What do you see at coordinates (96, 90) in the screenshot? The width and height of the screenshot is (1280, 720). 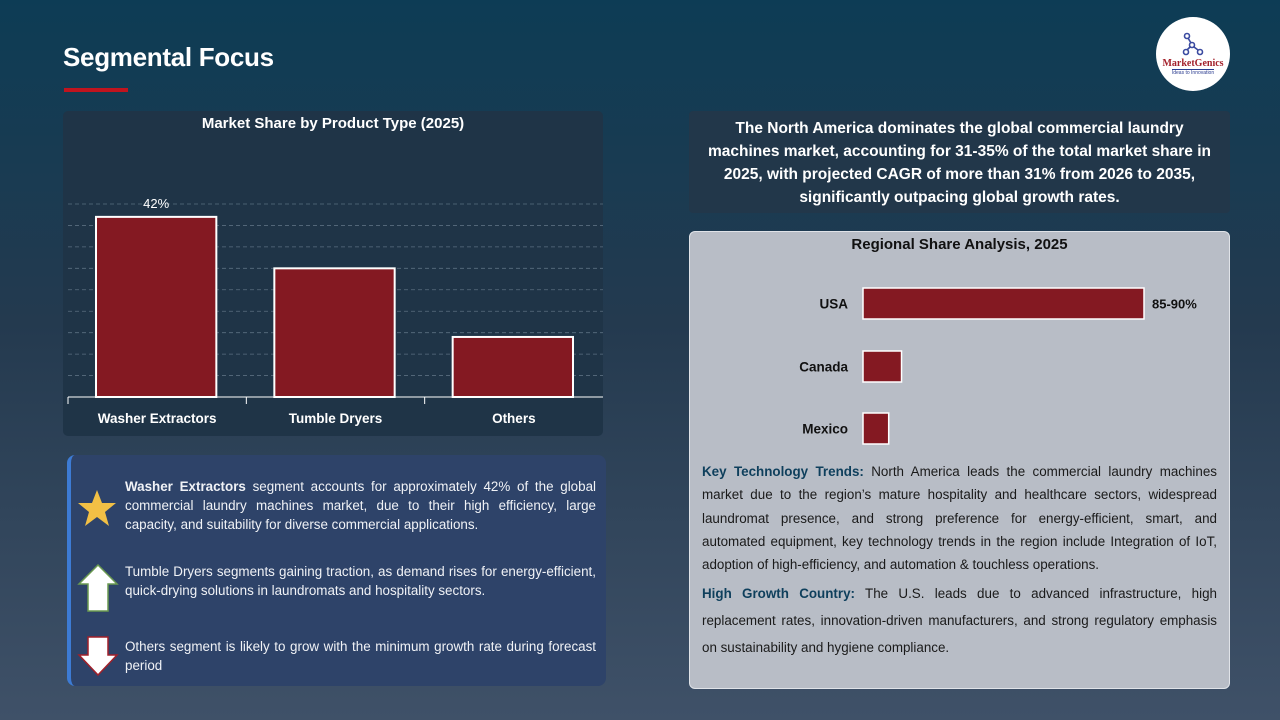 I see `title-underline` at bounding box center [96, 90].